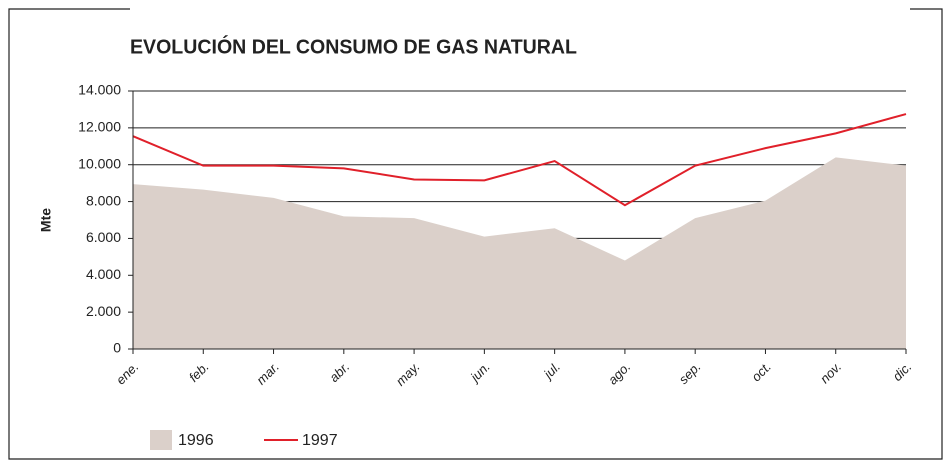  I want to click on x-tick-label: ago., so click(619, 373).